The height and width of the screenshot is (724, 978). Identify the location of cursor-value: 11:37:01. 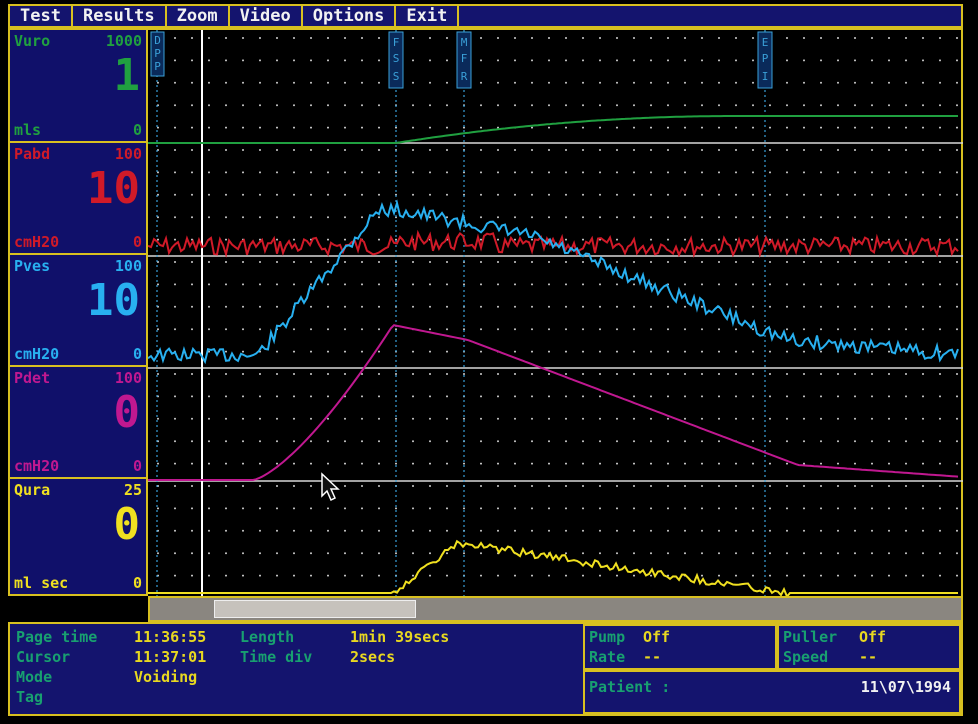
(170, 657).